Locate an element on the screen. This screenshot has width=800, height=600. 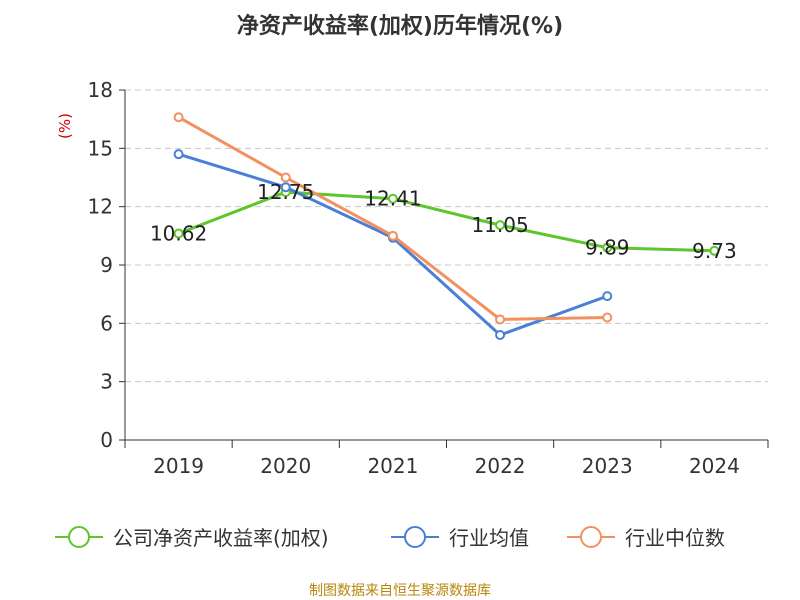
data-label: 12.75 is located at coordinates (285, 192).